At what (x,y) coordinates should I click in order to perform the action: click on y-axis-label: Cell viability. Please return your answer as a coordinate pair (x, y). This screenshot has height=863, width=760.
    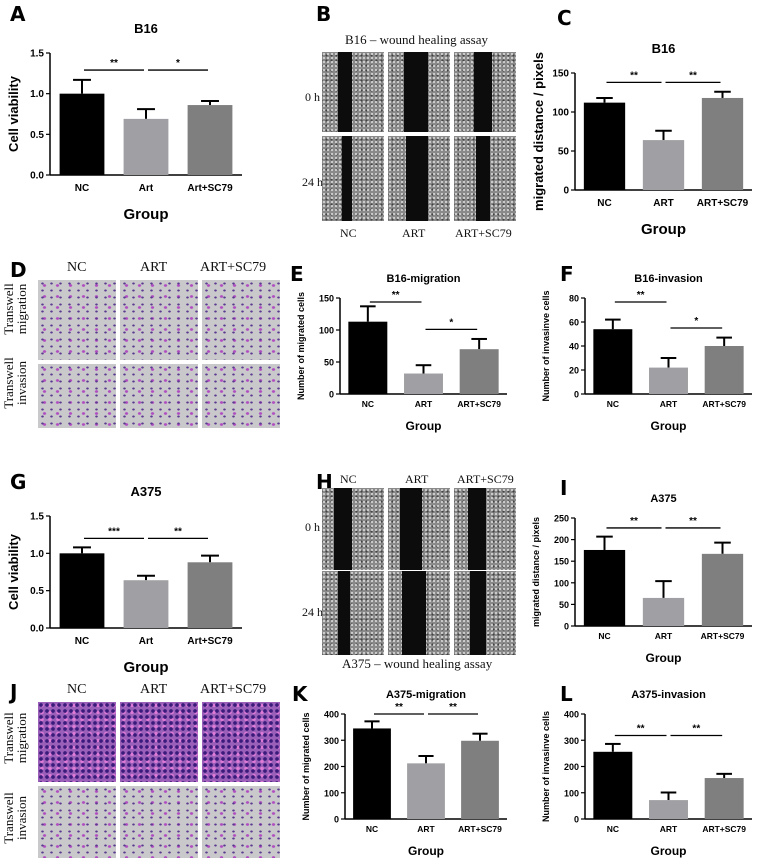
    Looking at the image, I should click on (13, 113).